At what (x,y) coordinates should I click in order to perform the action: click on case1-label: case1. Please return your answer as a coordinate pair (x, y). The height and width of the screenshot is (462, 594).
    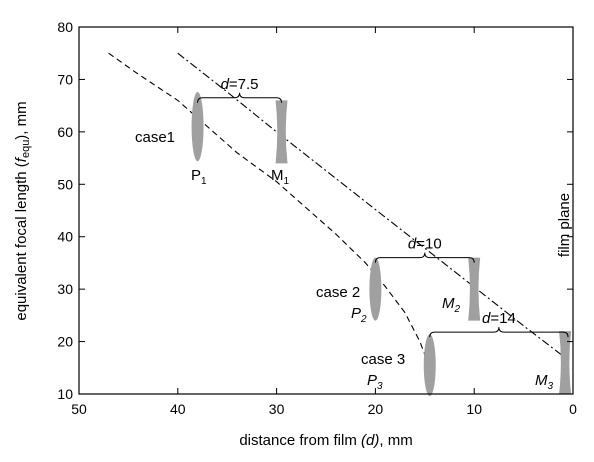
    Looking at the image, I should click on (155, 137).